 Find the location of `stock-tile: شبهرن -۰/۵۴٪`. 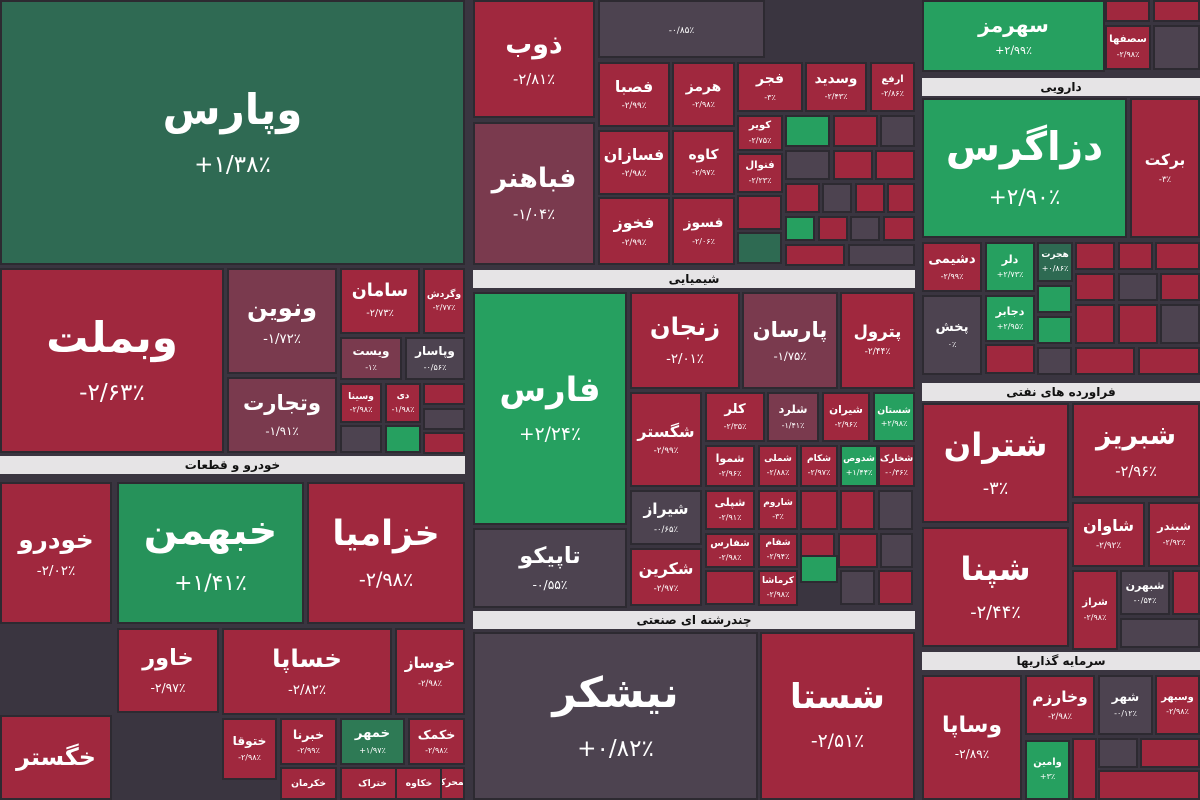

stock-tile: شبهرن -۰/۵۴٪ is located at coordinates (1145, 592).